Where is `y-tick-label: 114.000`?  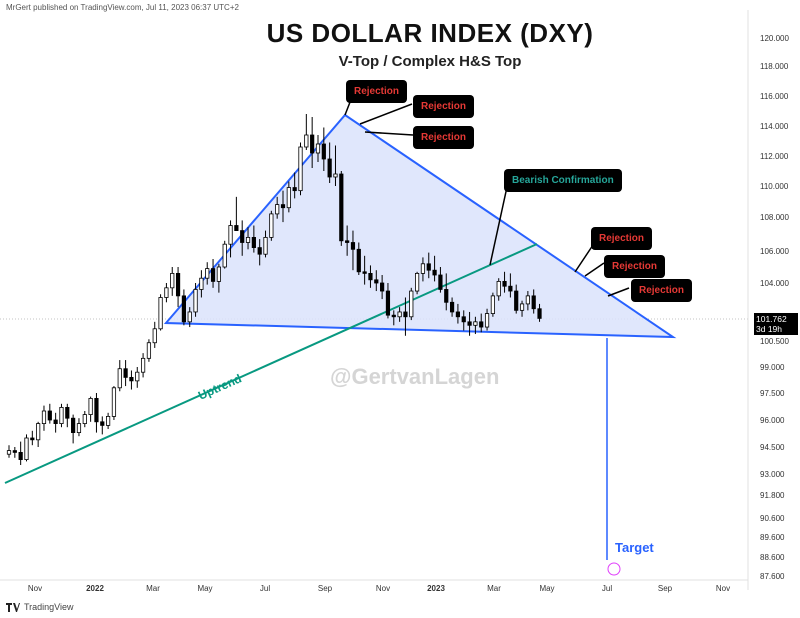
y-tick-label: 114.000 is located at coordinates (774, 126).